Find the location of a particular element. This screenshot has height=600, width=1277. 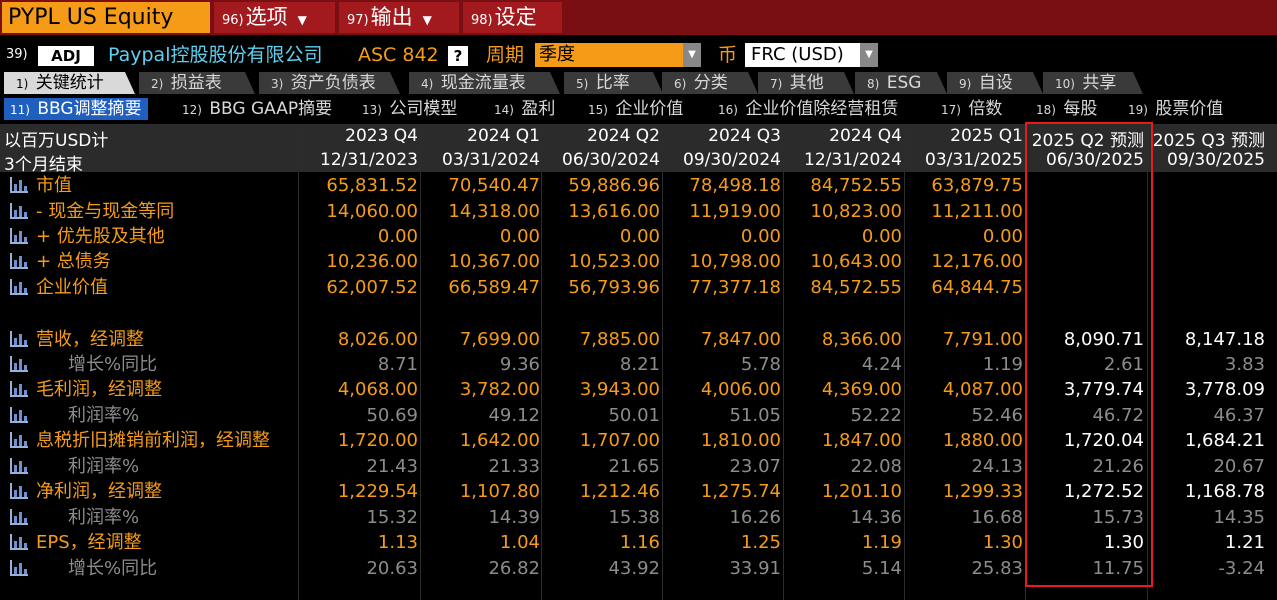

column-date: 12/31/2024 is located at coordinates (853, 160).